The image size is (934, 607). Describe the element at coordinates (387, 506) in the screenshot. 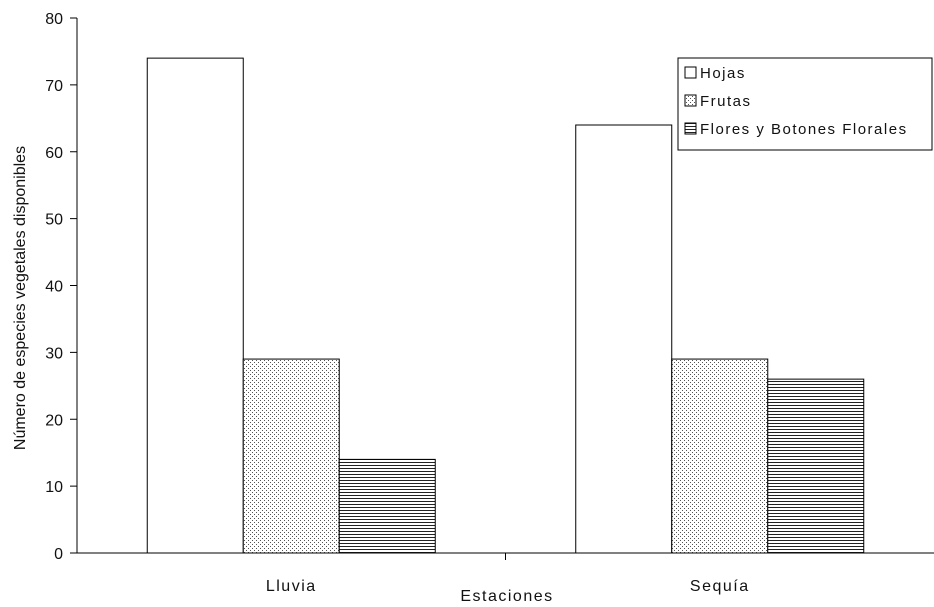

I see `bar-flores-y-botones-florales-lluvia` at that location.